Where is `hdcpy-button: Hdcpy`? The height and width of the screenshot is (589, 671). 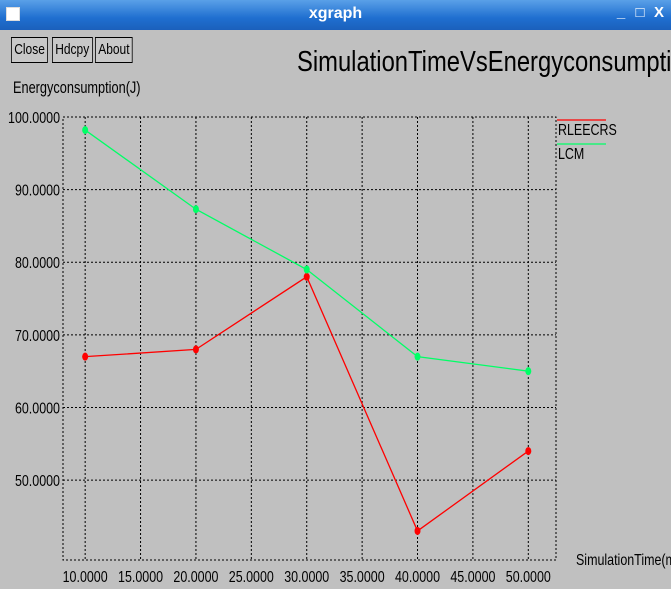 hdcpy-button: Hdcpy is located at coordinates (72, 50).